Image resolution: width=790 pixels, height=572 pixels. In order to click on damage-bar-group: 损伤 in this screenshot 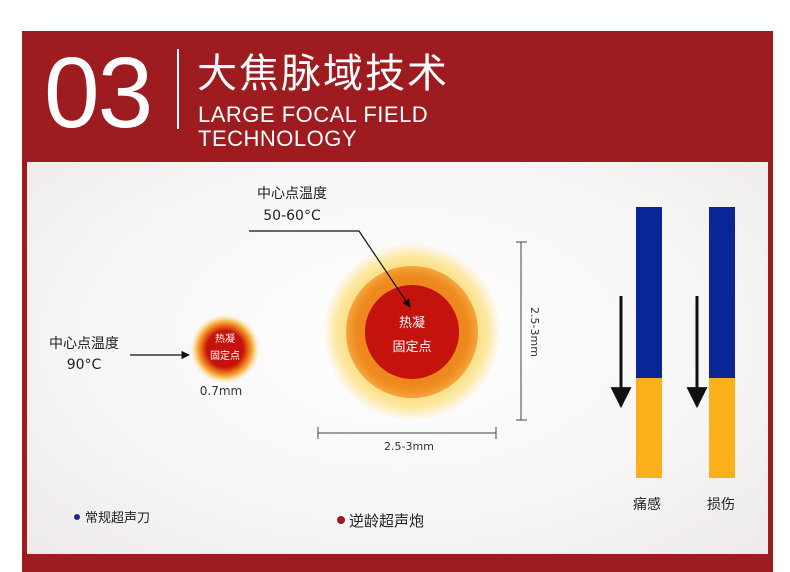, I will do `click(710, 360)`.